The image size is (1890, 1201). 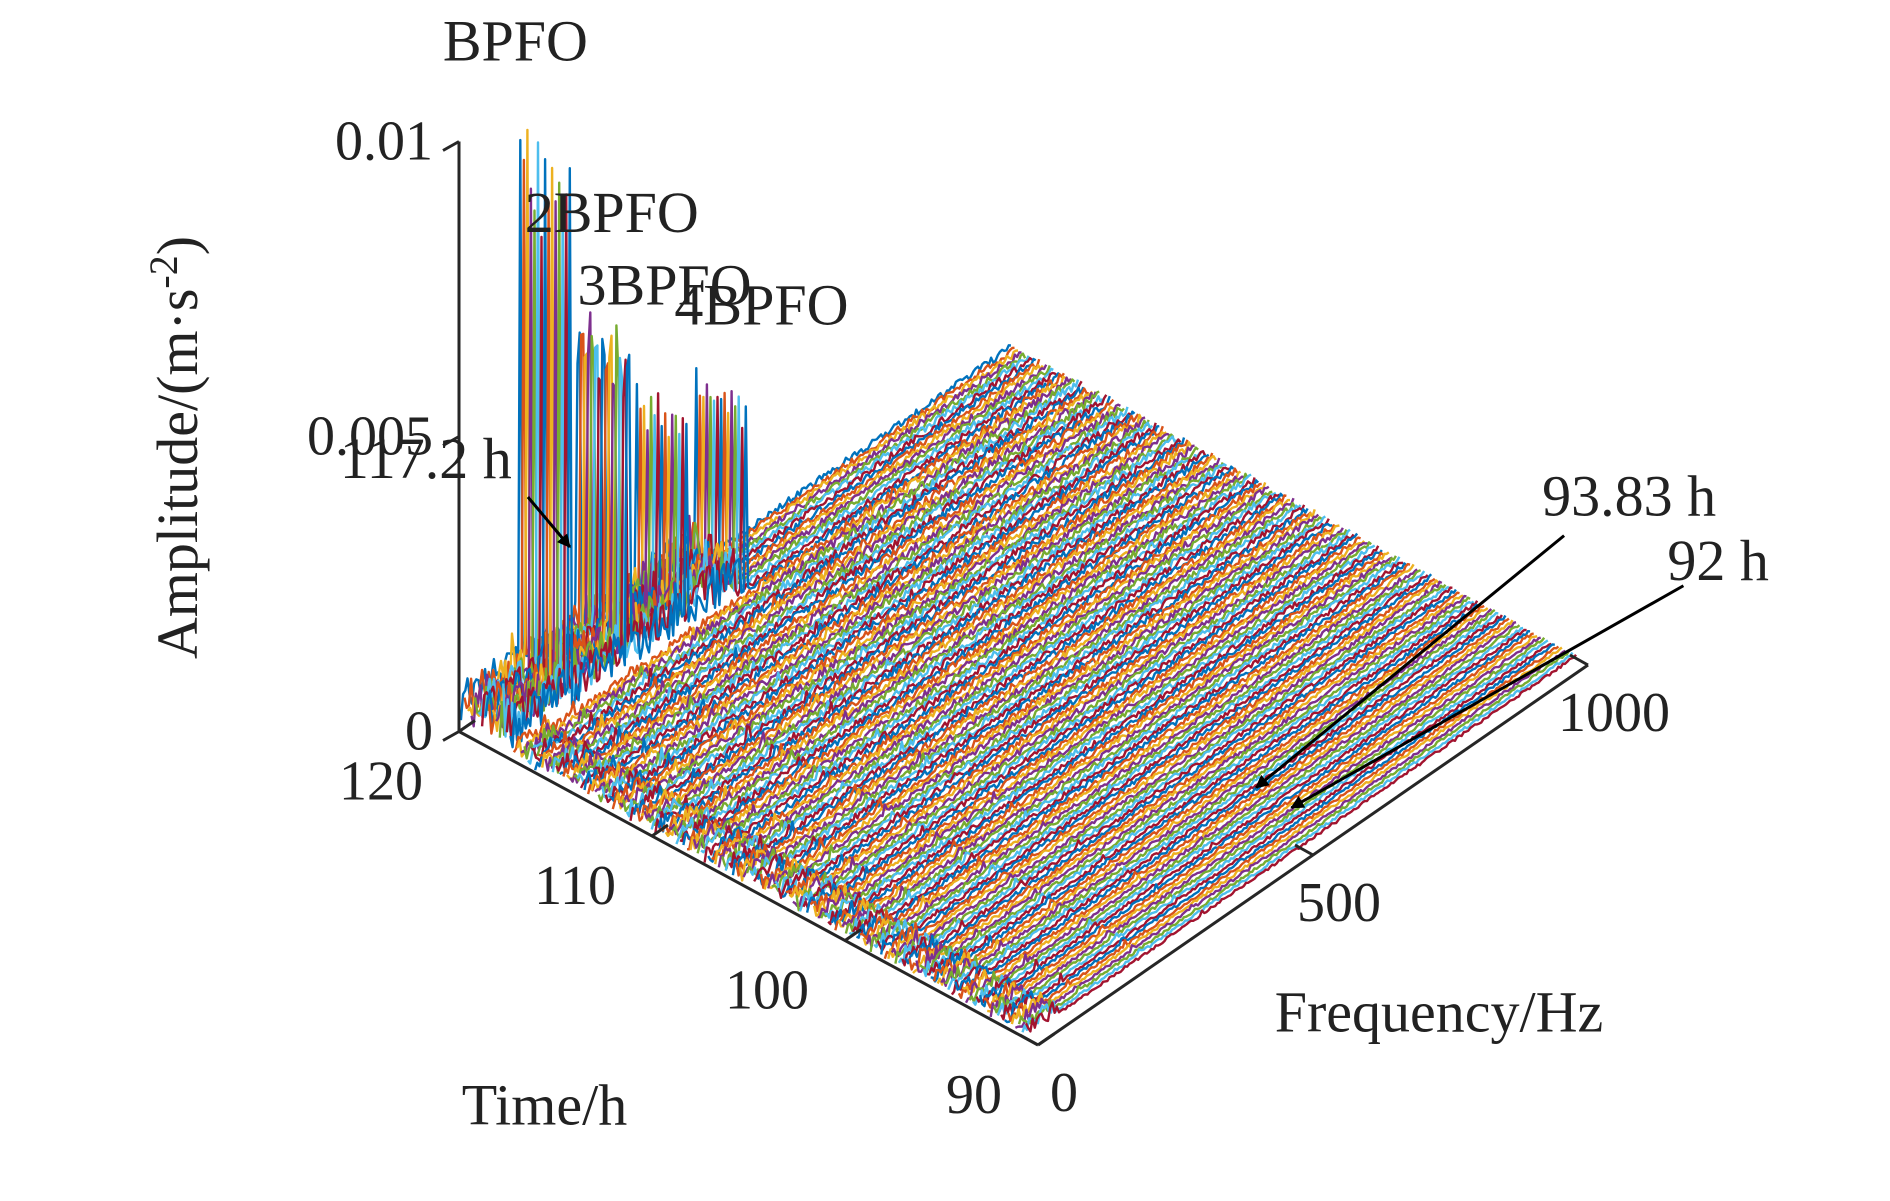 I want to click on z-axis-label: Amplitude/(m·s-2), so click(x=175, y=447).